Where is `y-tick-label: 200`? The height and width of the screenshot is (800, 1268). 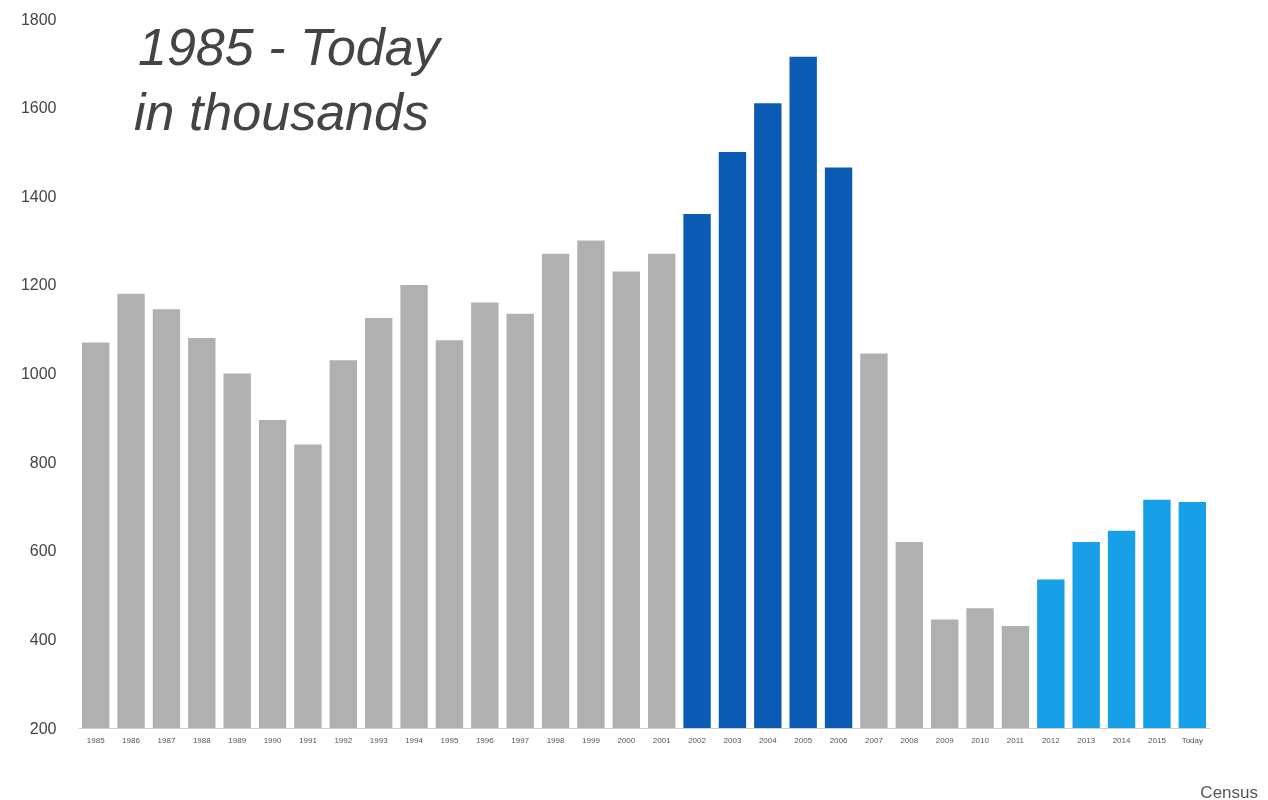
y-tick-label: 200 is located at coordinates (43, 728).